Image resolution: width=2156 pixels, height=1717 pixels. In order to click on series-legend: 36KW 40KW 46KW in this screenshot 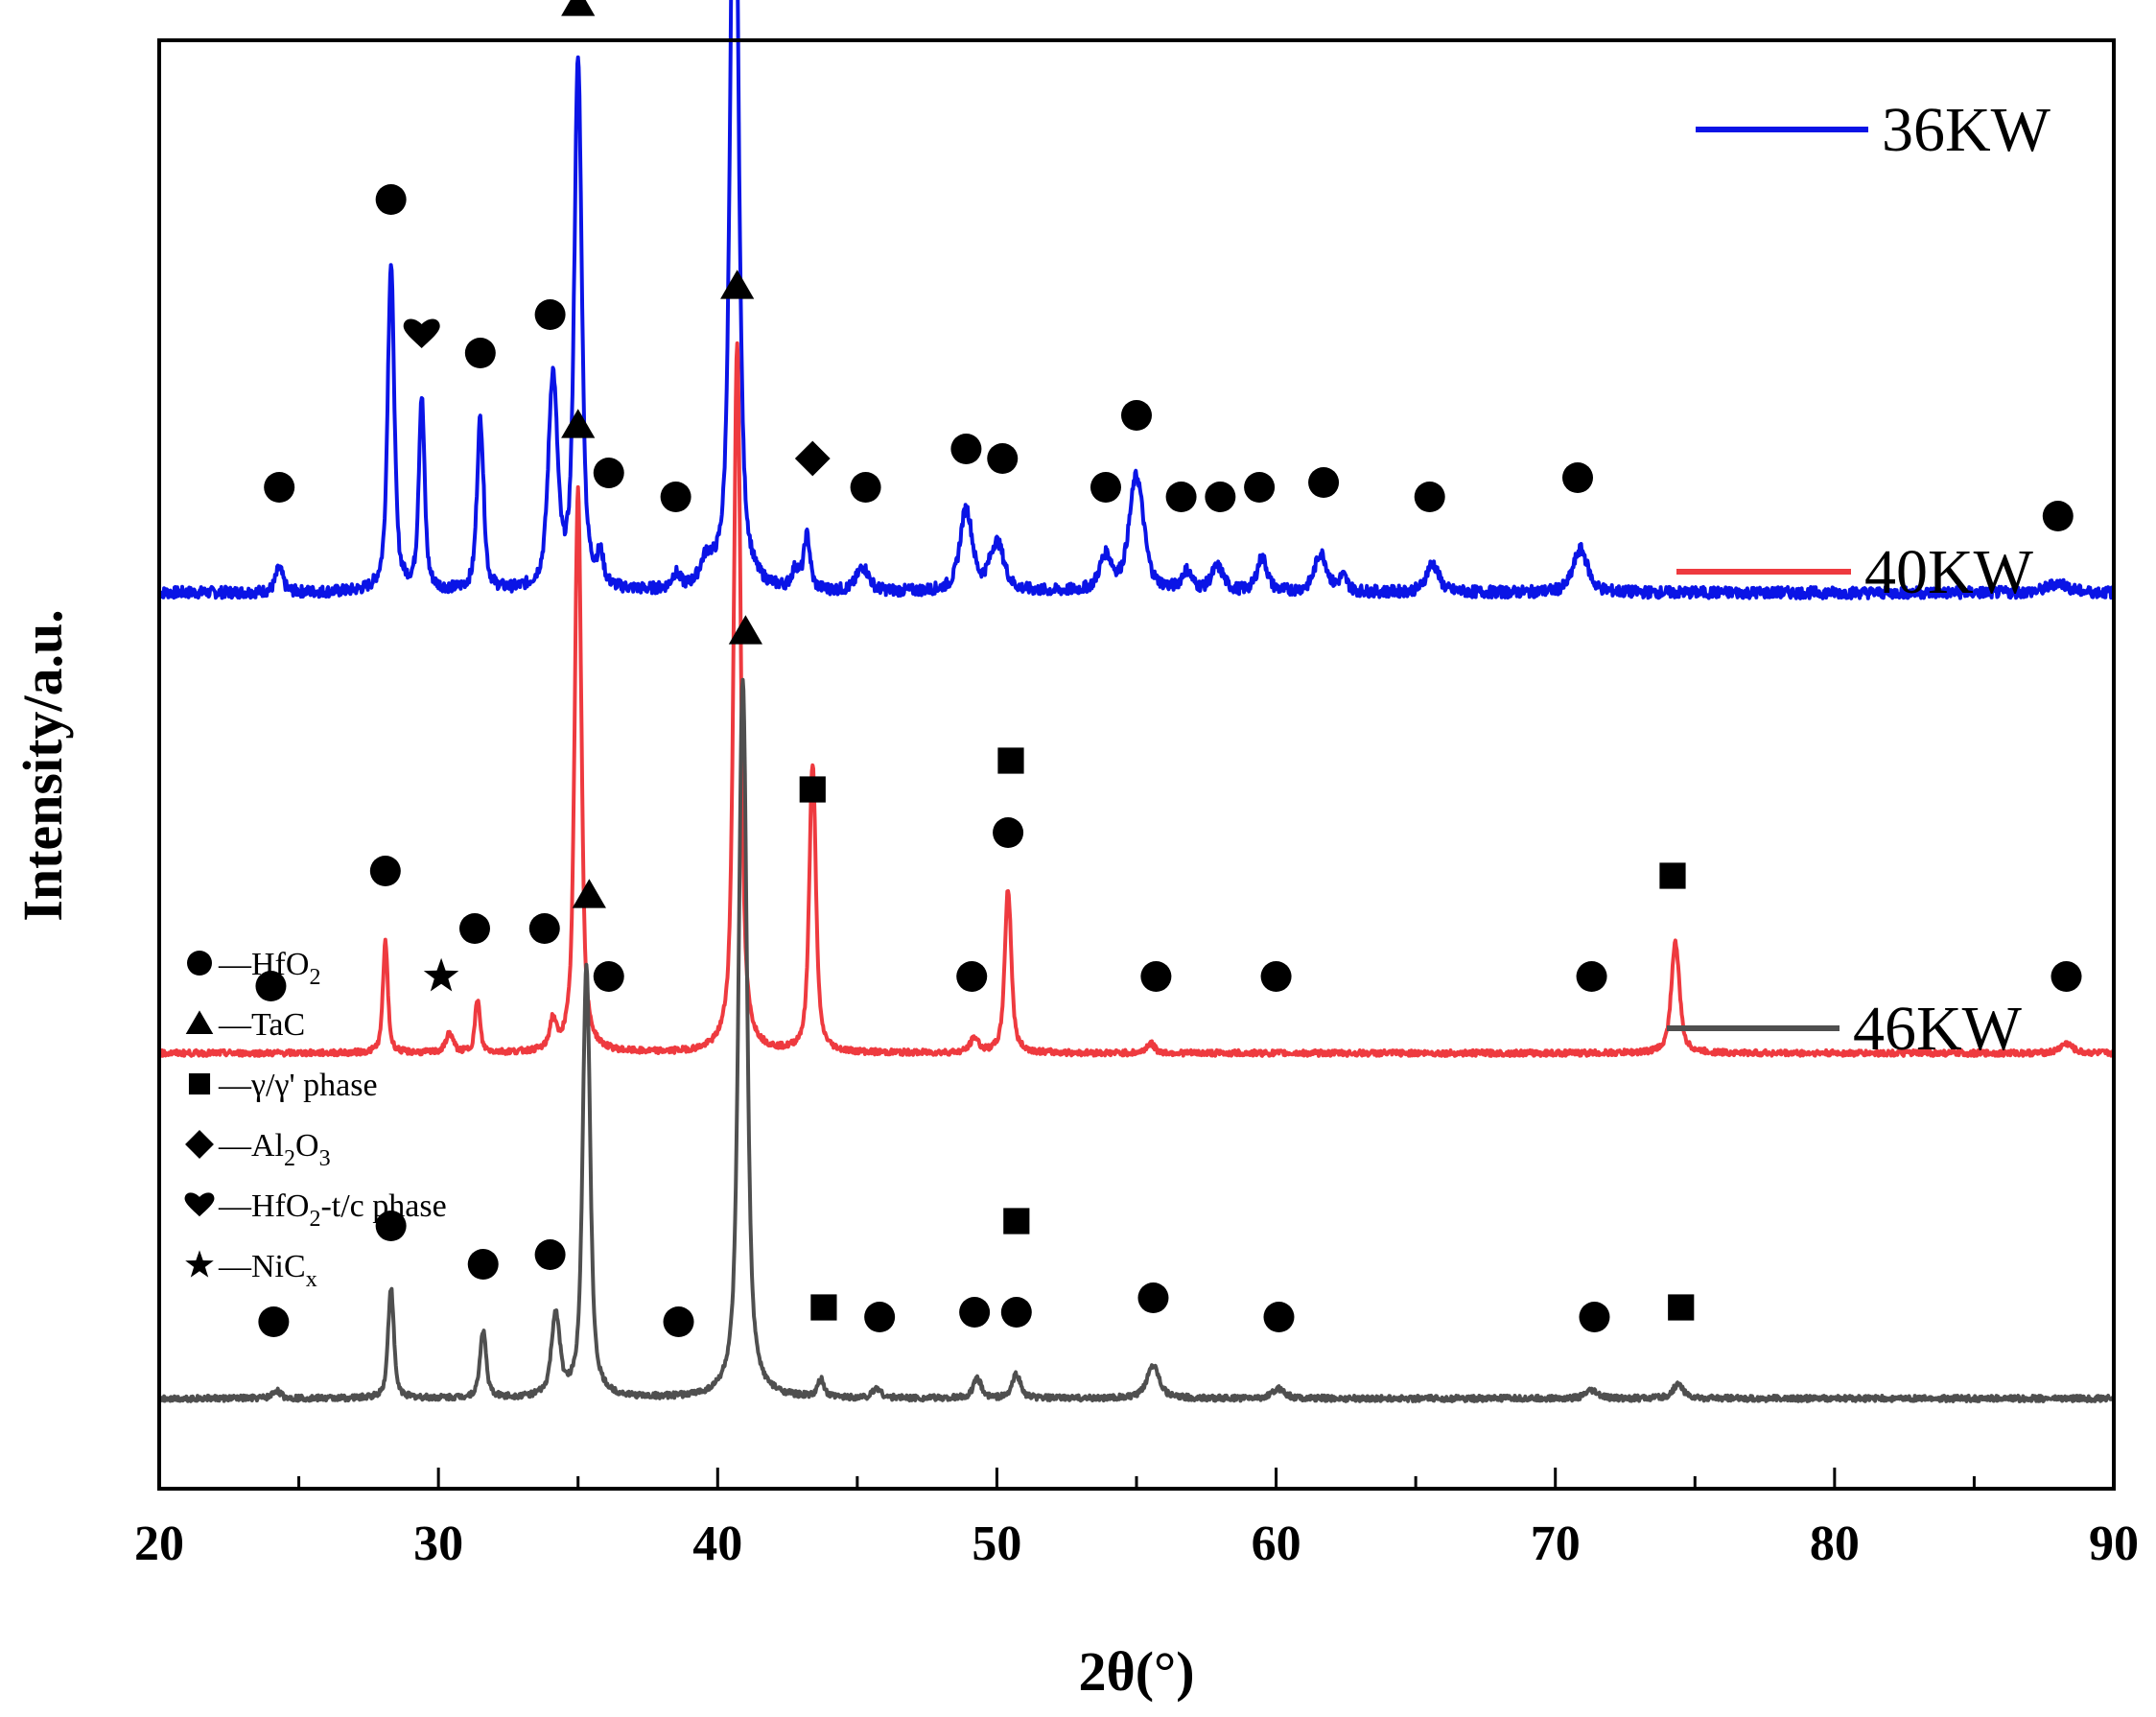, I will do `click(1859, 579)`.